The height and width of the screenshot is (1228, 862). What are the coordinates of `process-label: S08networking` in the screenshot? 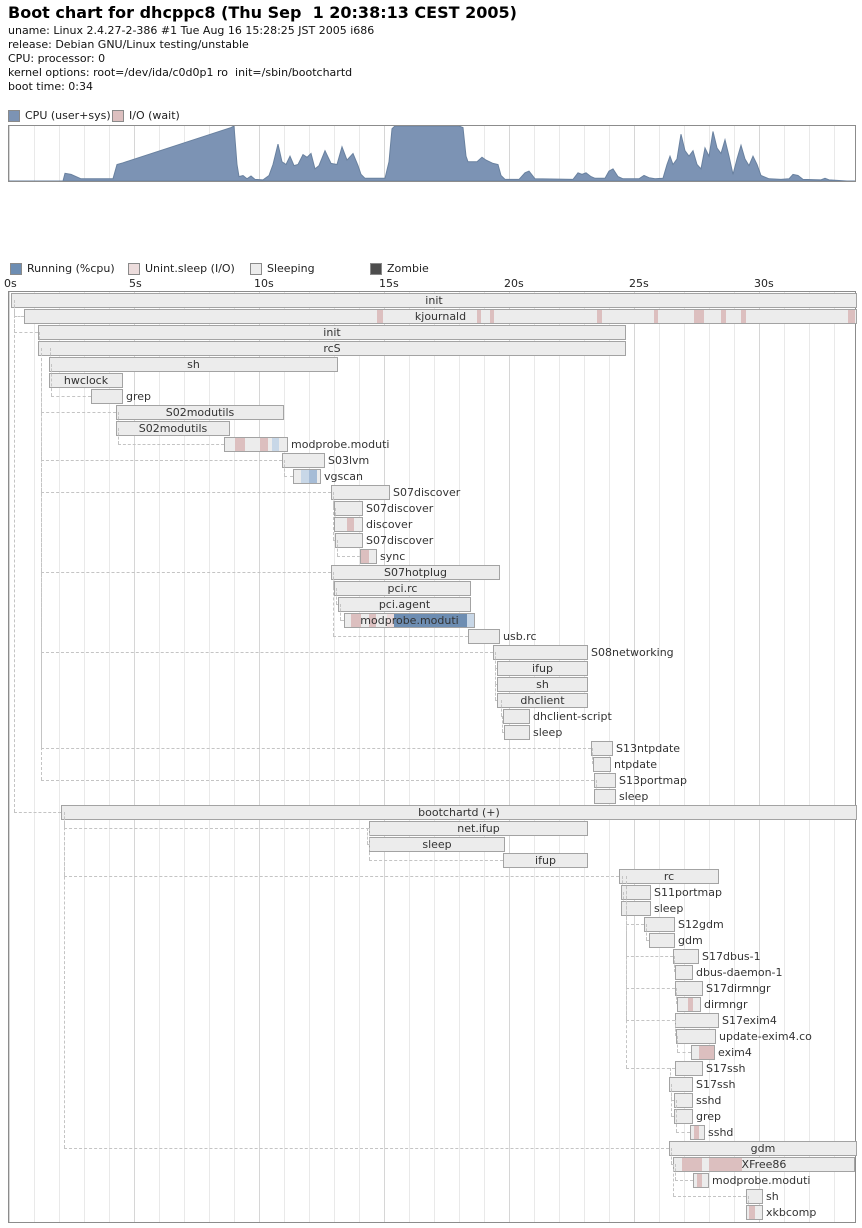 It's located at (632, 652).